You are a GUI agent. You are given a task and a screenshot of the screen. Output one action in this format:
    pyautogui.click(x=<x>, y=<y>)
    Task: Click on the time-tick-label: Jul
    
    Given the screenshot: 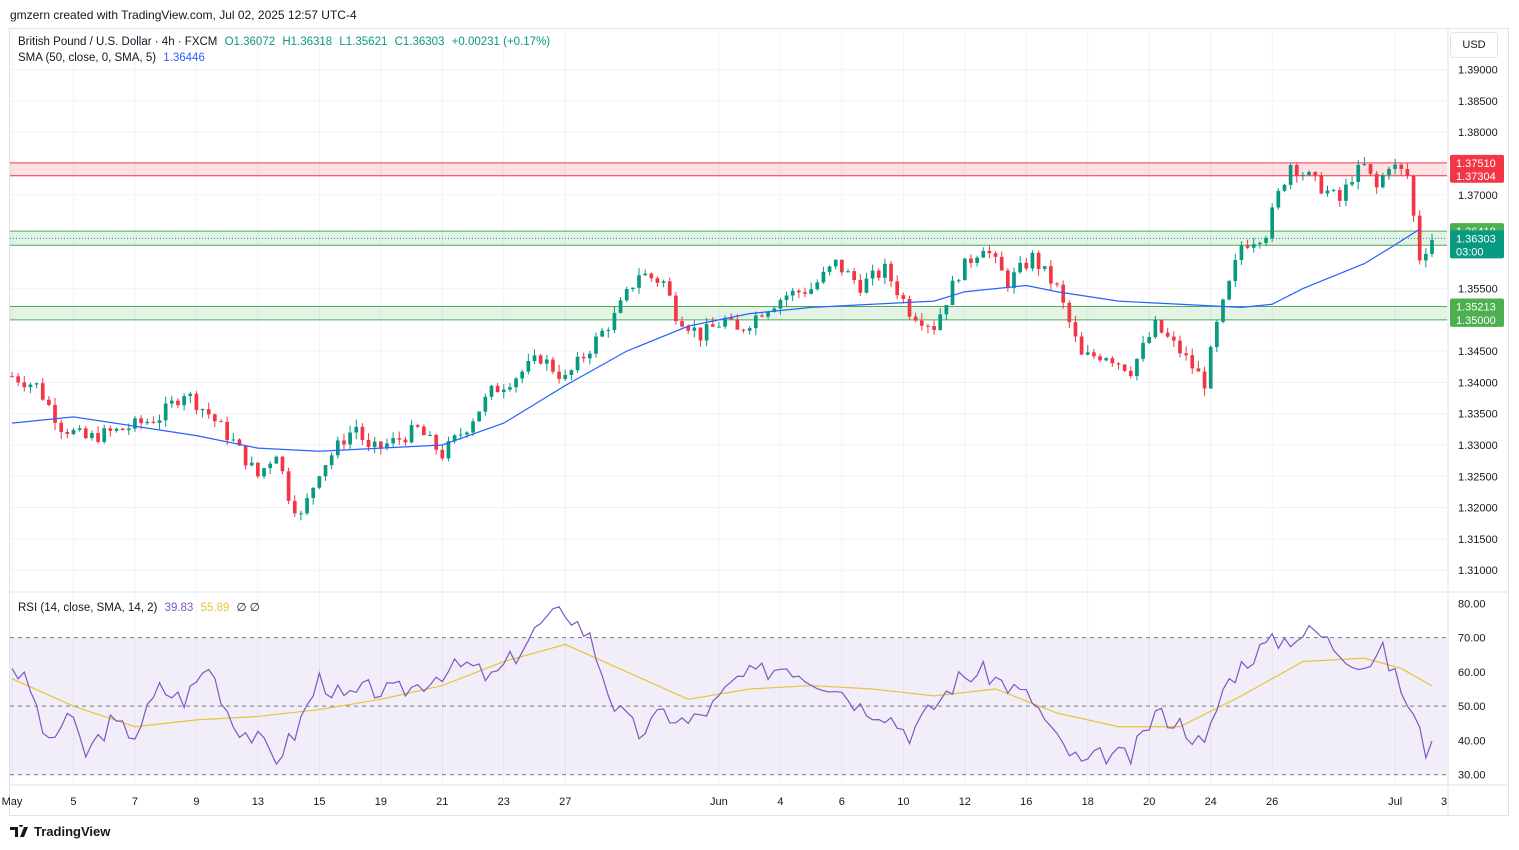 What is the action you would take?
    pyautogui.click(x=1395, y=802)
    